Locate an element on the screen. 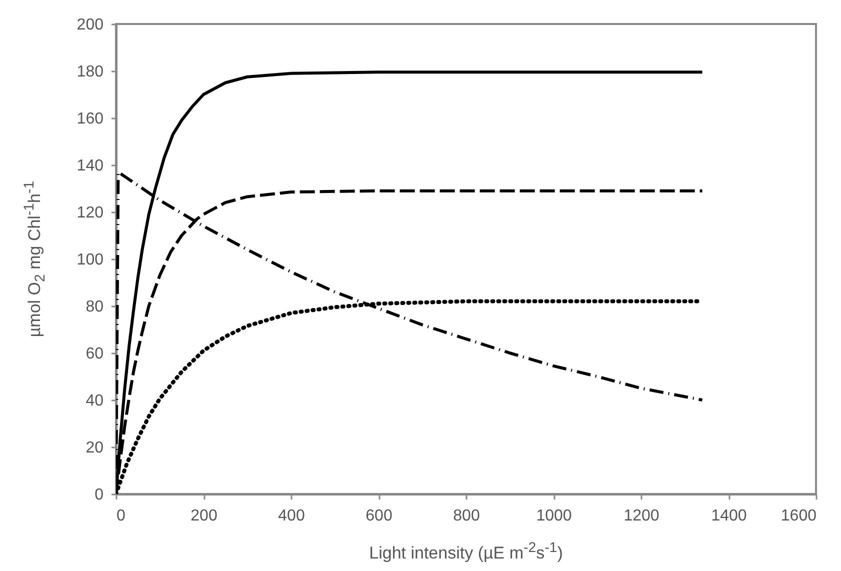 This screenshot has width=841, height=571. y-tick-label: 40 is located at coordinates (95, 401).